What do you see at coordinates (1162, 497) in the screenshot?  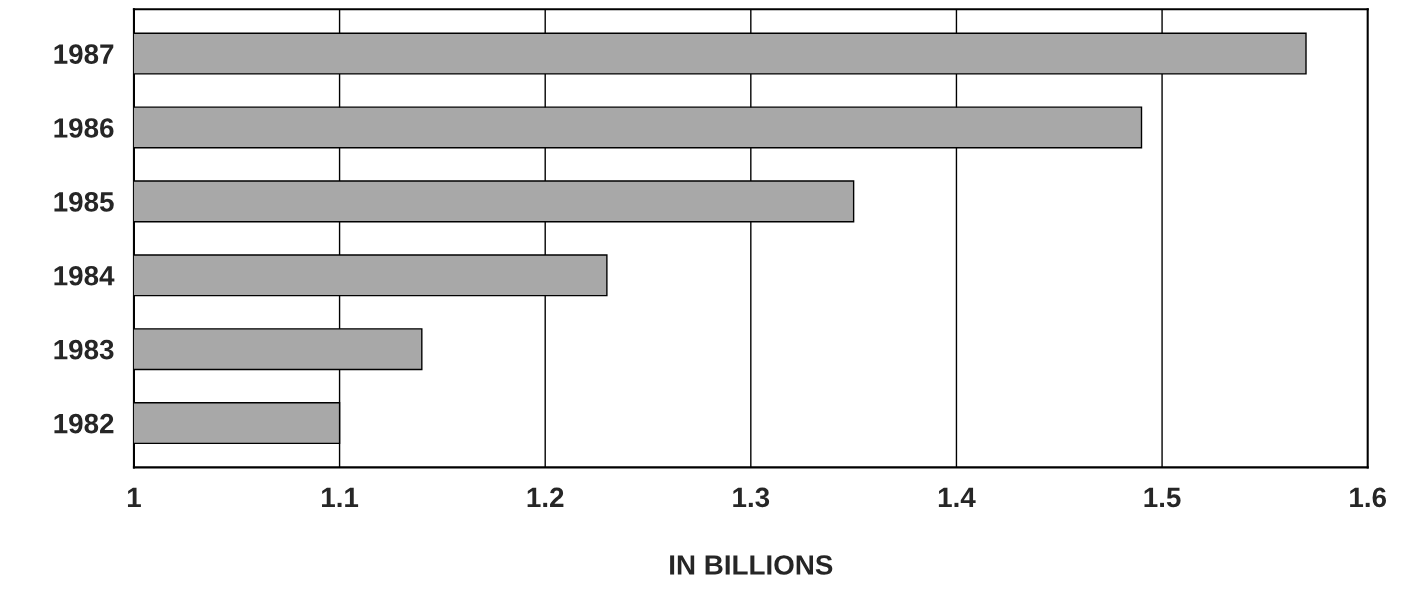 I see `x-tick-label: 1.5` at bounding box center [1162, 497].